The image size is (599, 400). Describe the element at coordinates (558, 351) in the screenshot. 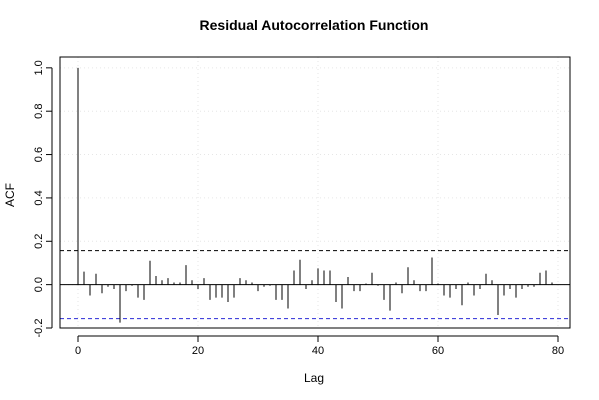

I see `x-tick-label: 80` at that location.